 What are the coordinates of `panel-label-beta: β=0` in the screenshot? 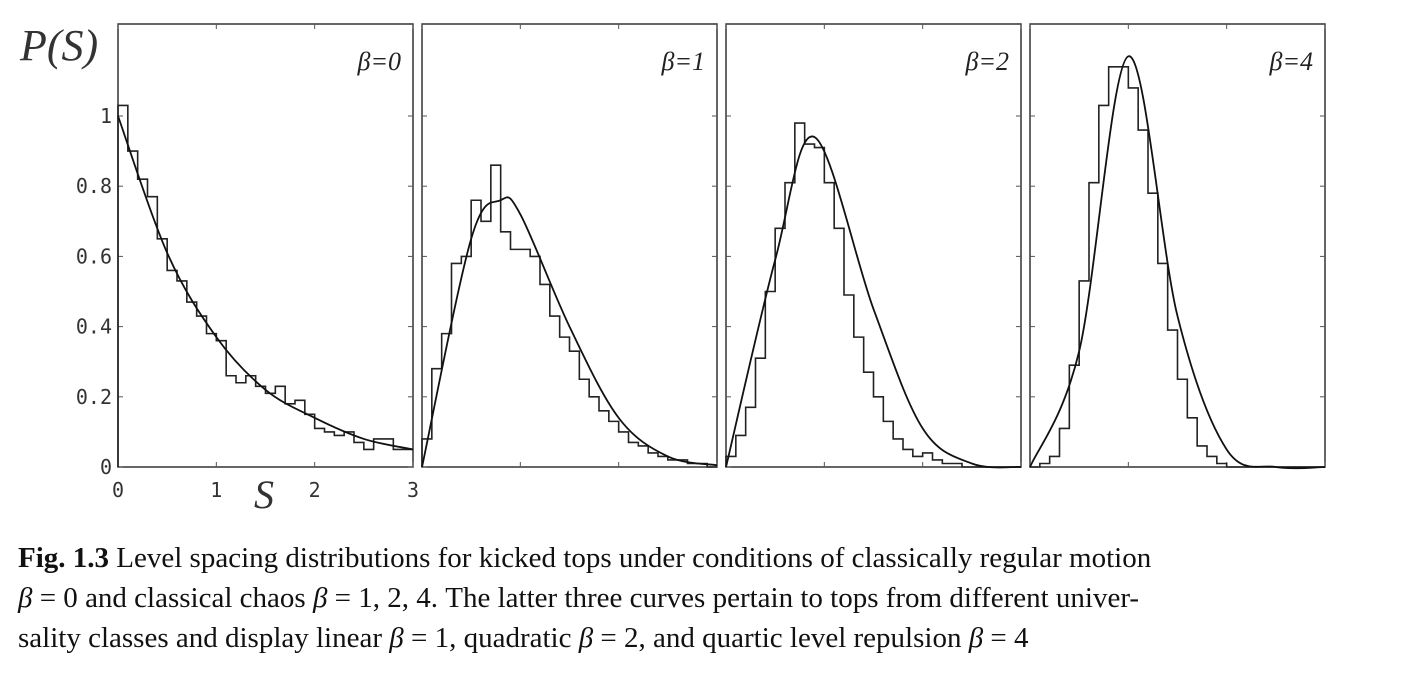 It's located at (379, 61).